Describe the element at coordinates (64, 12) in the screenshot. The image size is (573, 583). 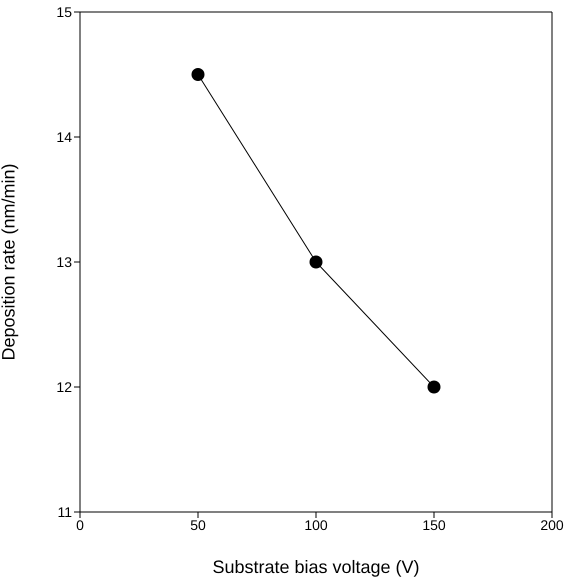
I see `y-tick-label: 15` at that location.